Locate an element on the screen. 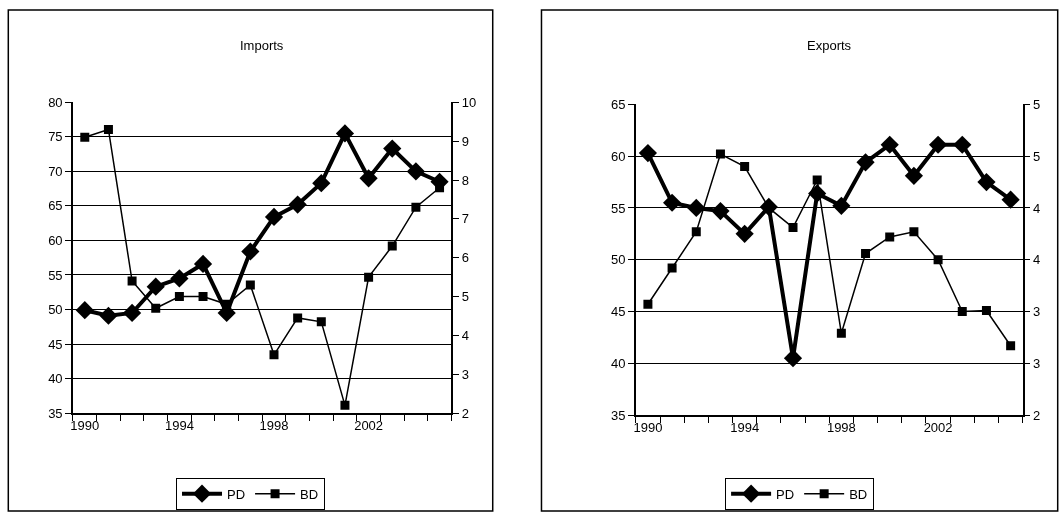  chart-title: Exports is located at coordinates (829, 45).